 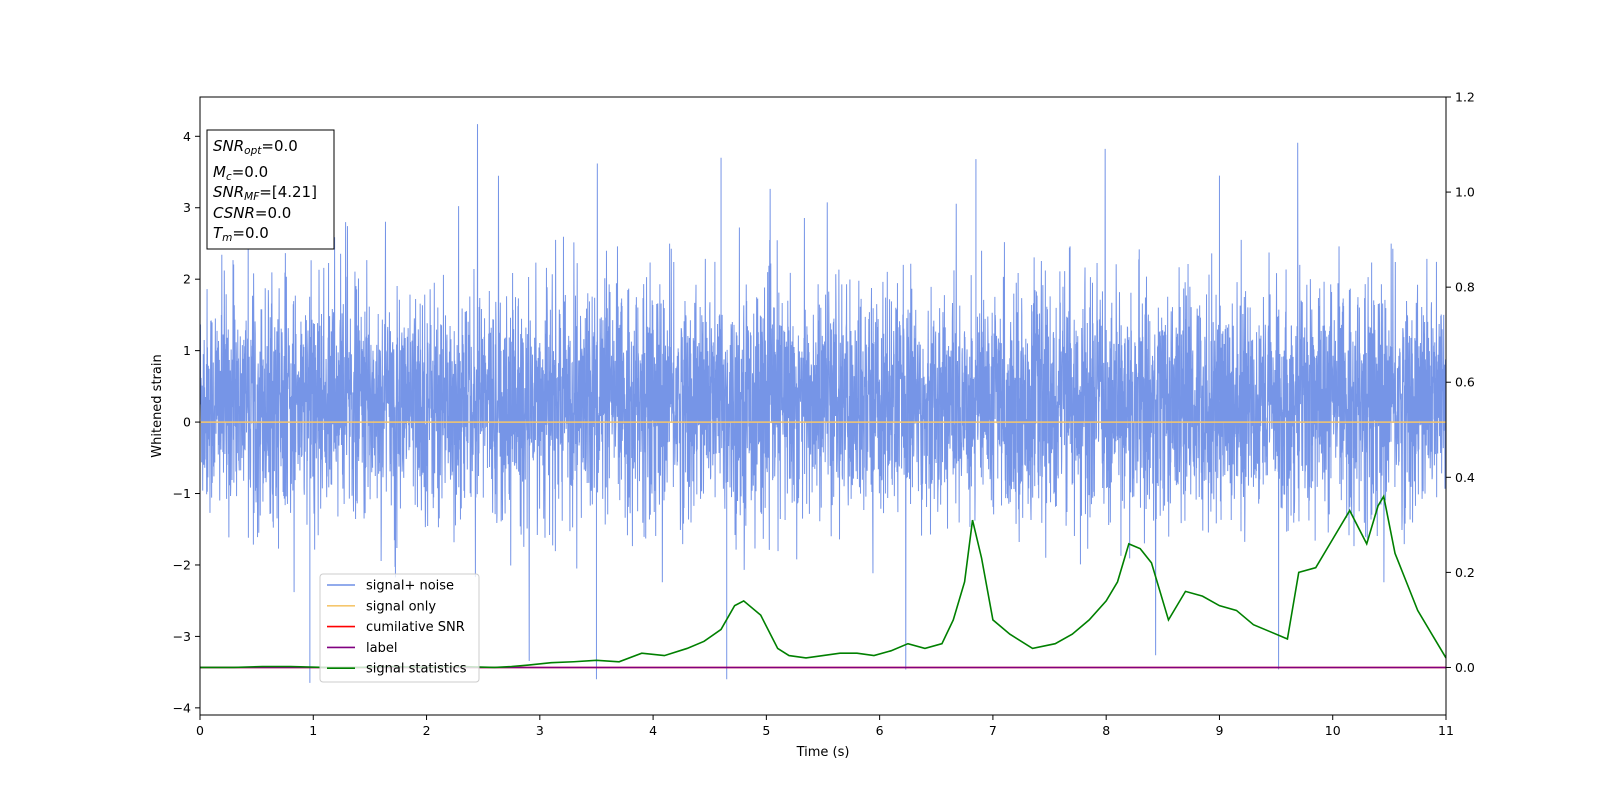 I want to click on y-tick-label: 0, so click(x=187, y=422).